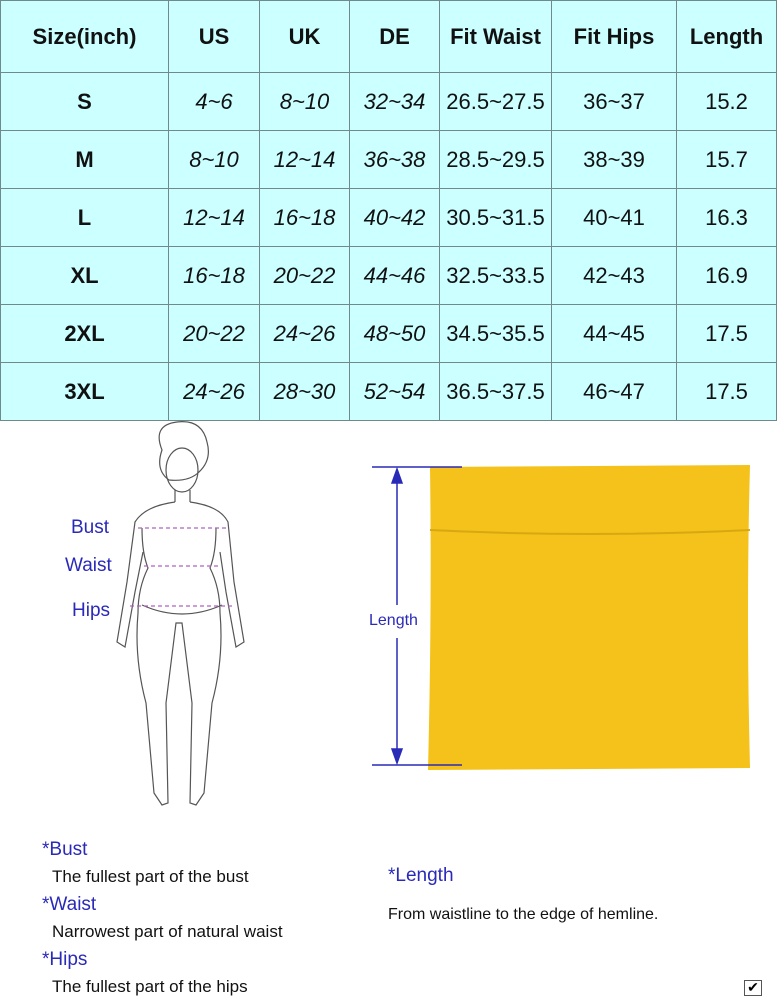  What do you see at coordinates (304, 391) in the screenshot?
I see `table-cell: 28~30` at bounding box center [304, 391].